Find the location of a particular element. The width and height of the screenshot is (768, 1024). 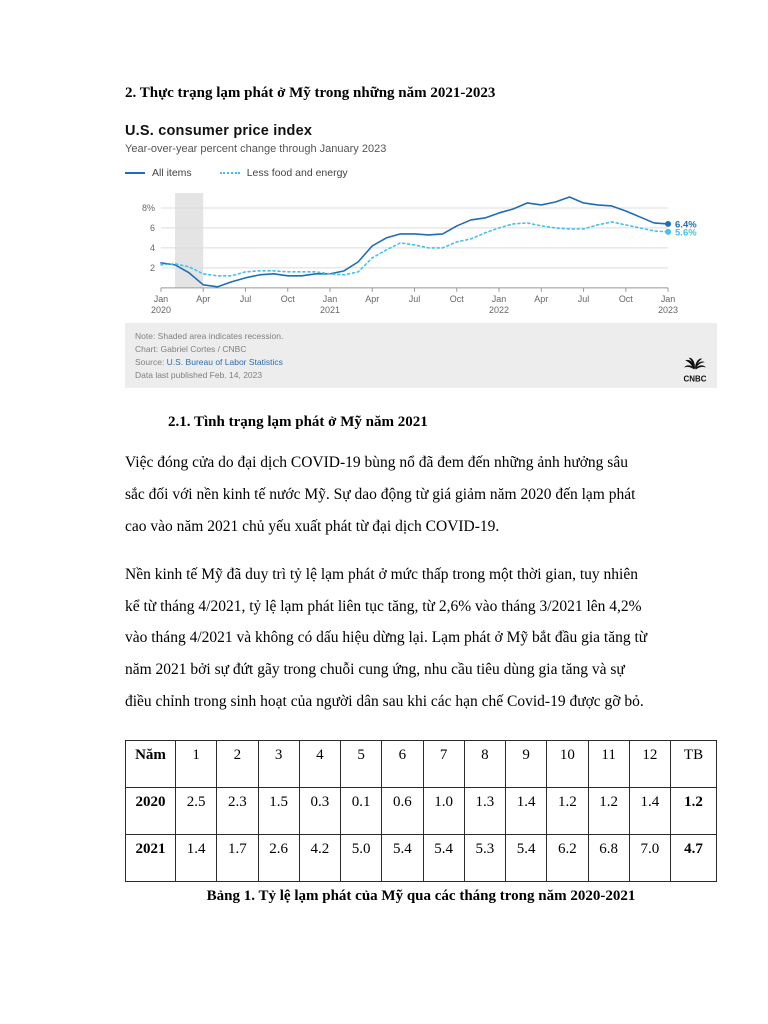

svg-text: 2020 is located at coordinates (161, 310).